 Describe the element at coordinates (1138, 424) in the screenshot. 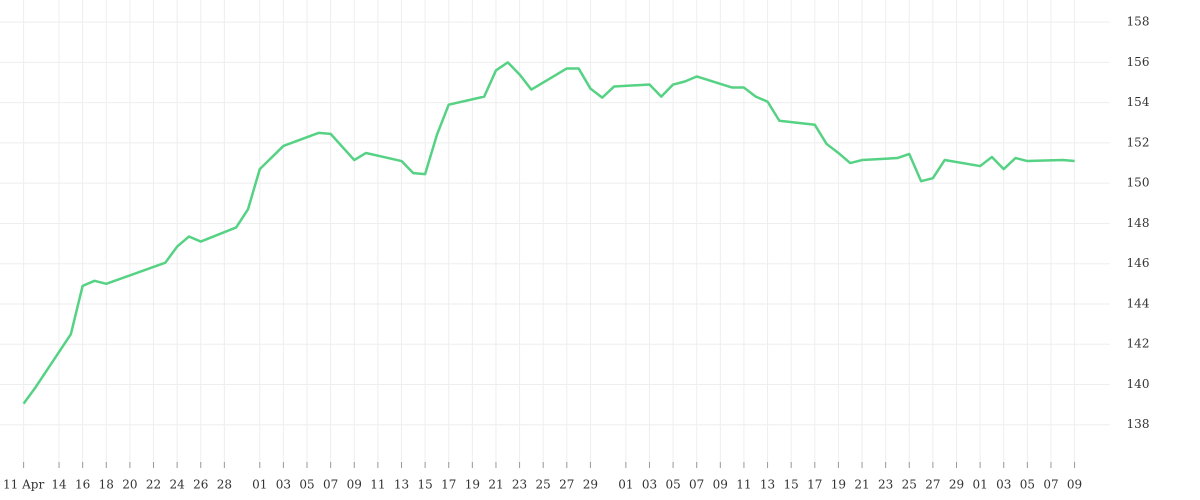

I see `y-tick-label: 138` at that location.